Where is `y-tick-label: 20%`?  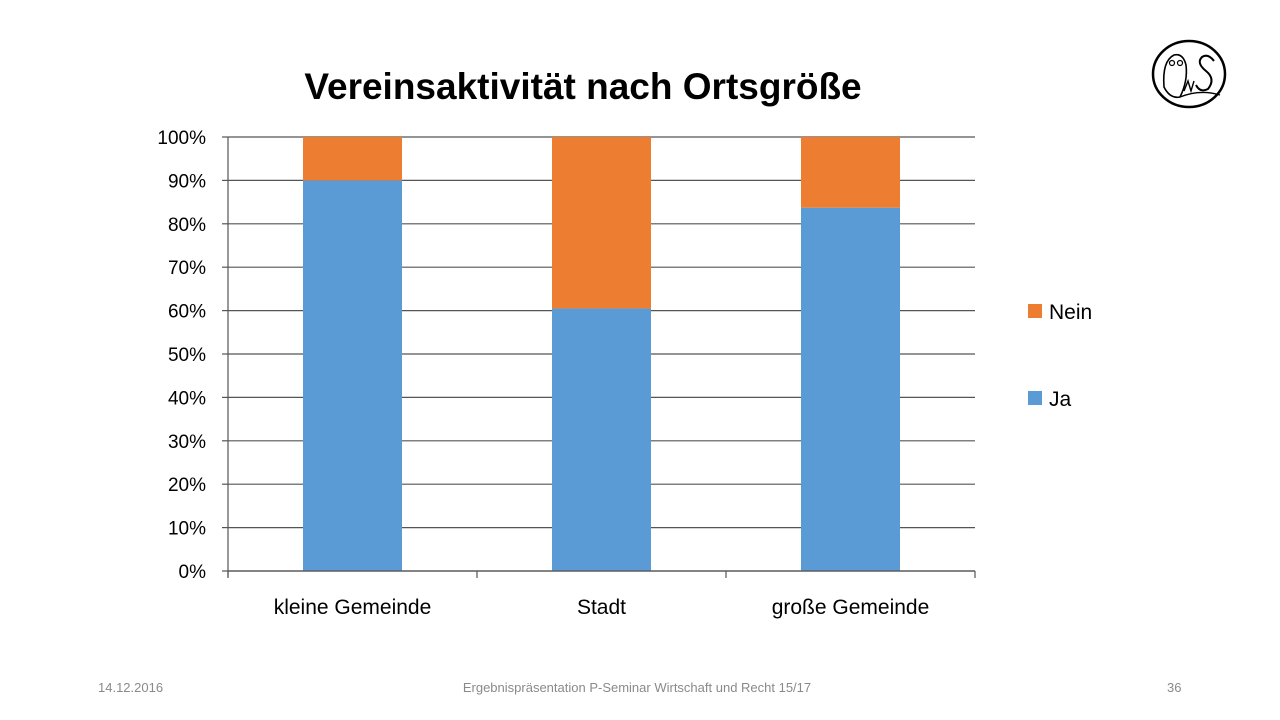 y-tick-label: 20% is located at coordinates (187, 485).